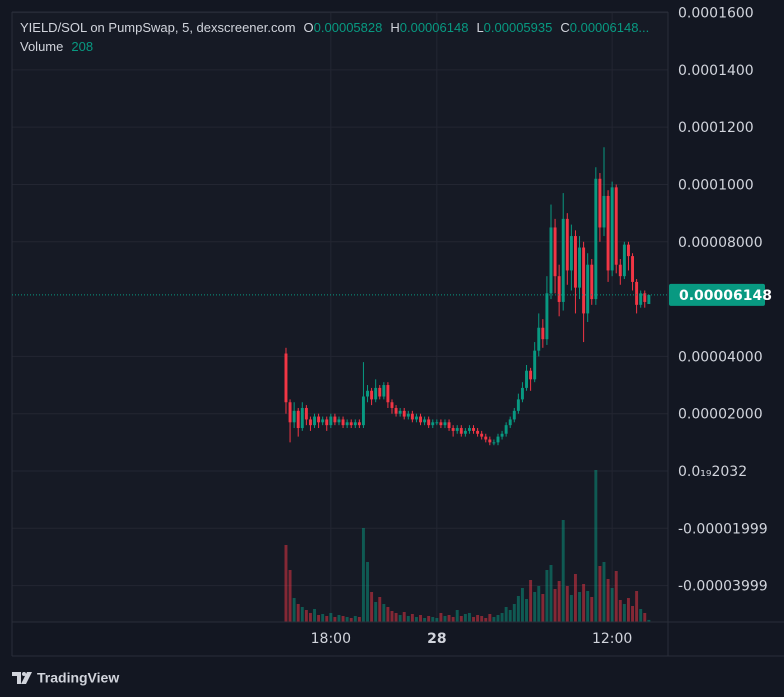 This screenshot has width=784, height=697. Describe the element at coordinates (720, 415) in the screenshot. I see `y-tick-label: 0.00002000` at that location.